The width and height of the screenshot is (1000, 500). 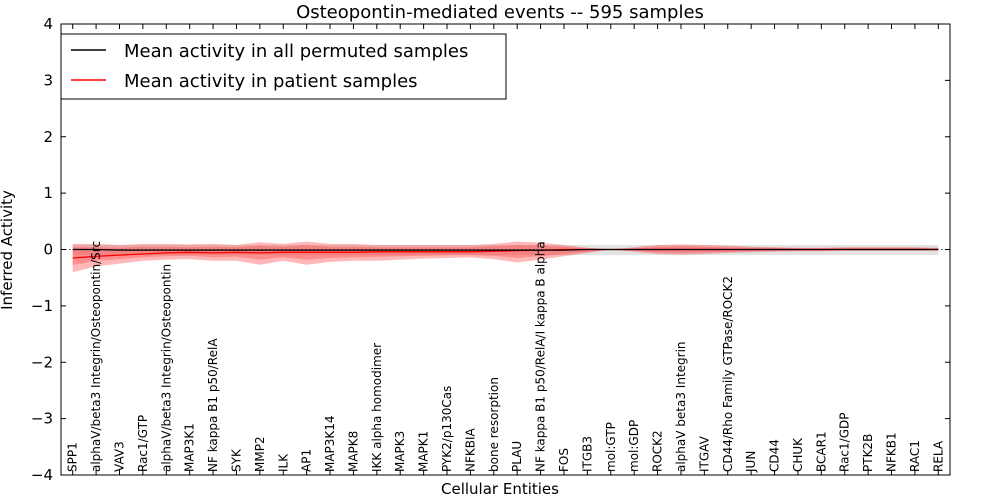 What do you see at coordinates (48, 80) in the screenshot?
I see `y-tick-label: 3` at bounding box center [48, 80].